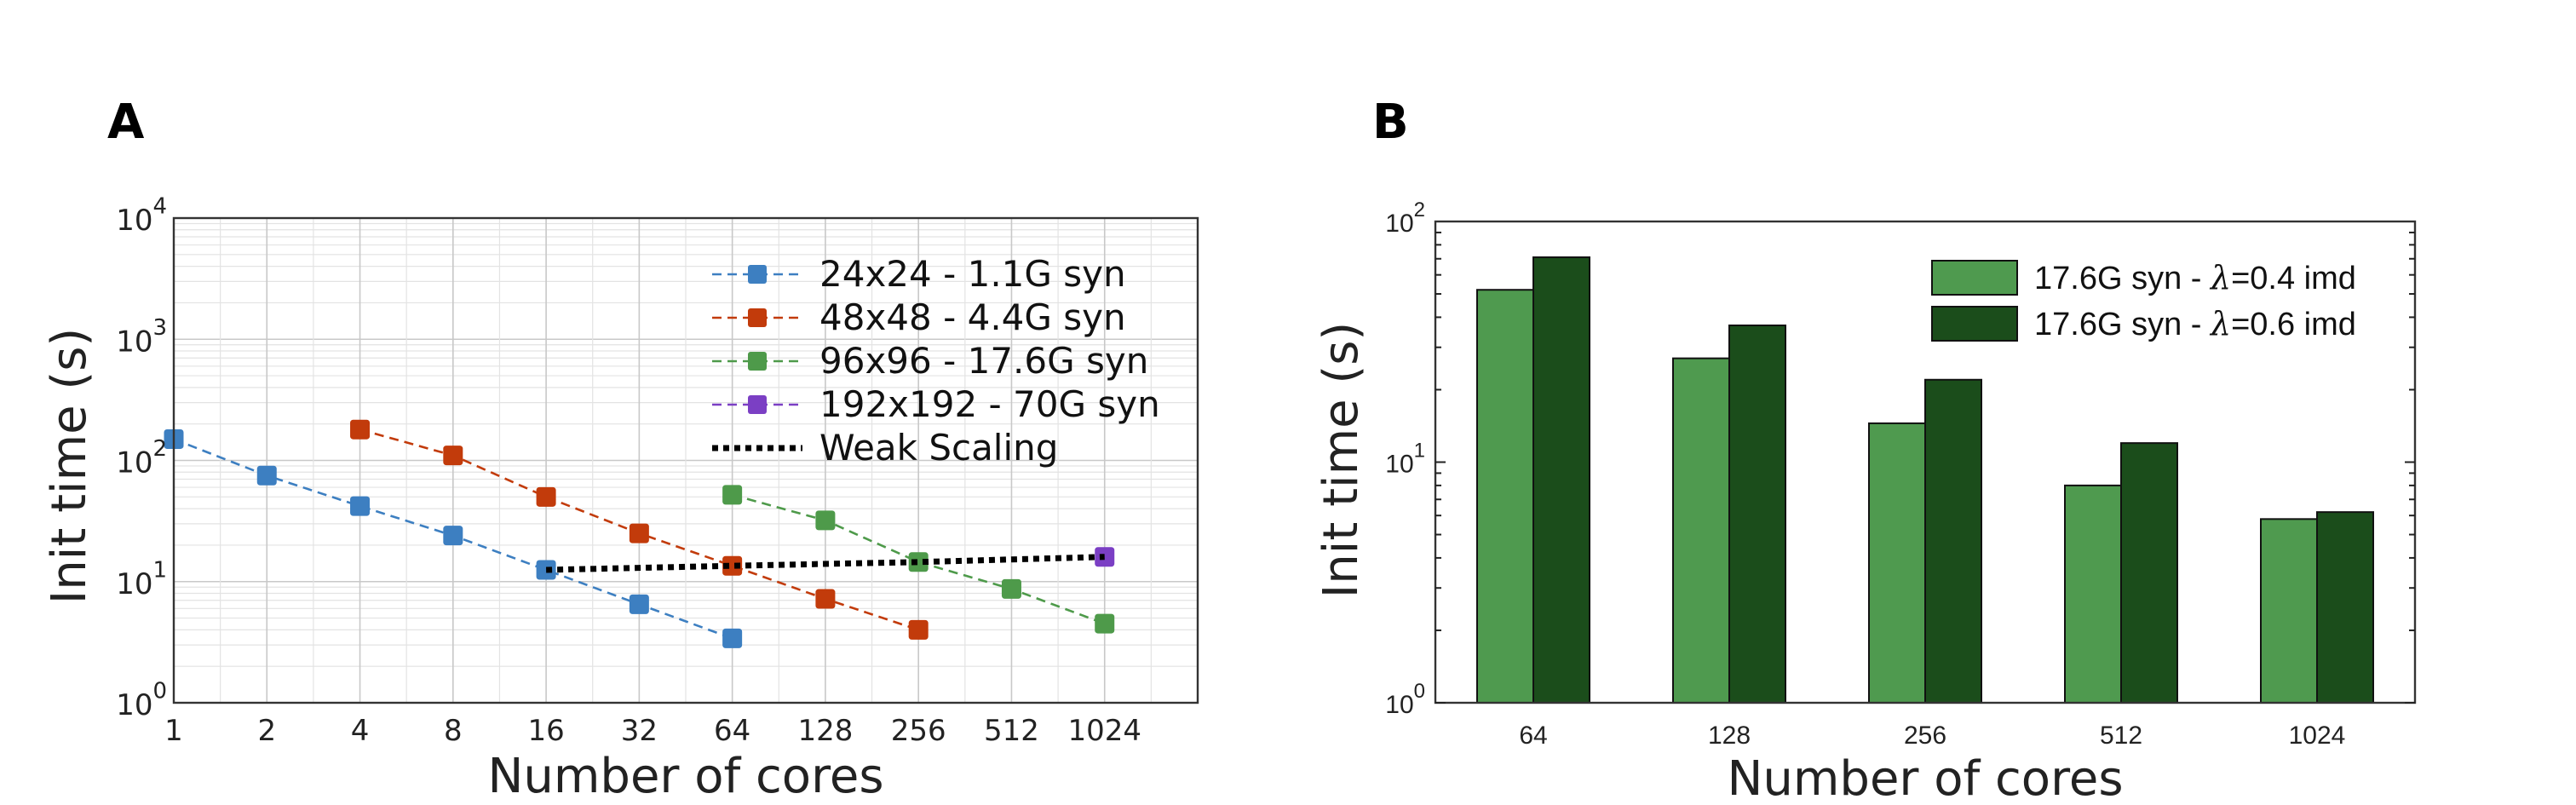 The height and width of the screenshot is (805, 2576). Describe the element at coordinates (1341, 460) in the screenshot. I see `panel-b-y-axis-title: Init time (s)` at that location.